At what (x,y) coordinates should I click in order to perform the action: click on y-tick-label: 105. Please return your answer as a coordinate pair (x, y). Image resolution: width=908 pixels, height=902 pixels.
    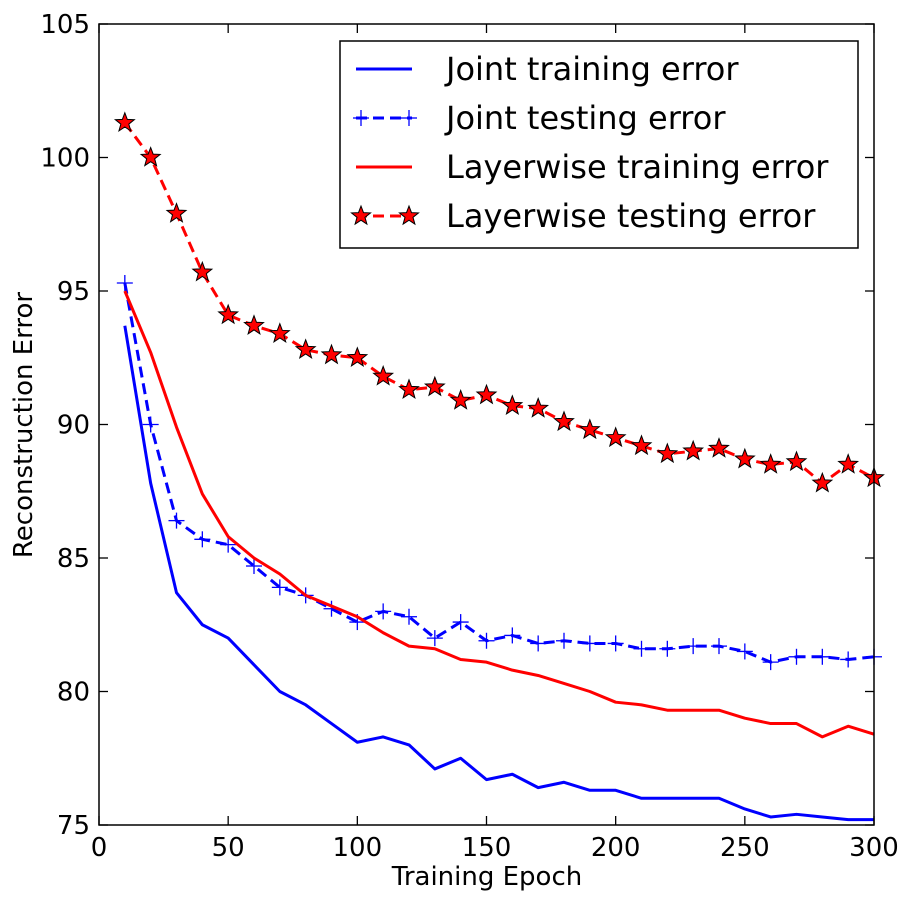
    Looking at the image, I should click on (65, 25).